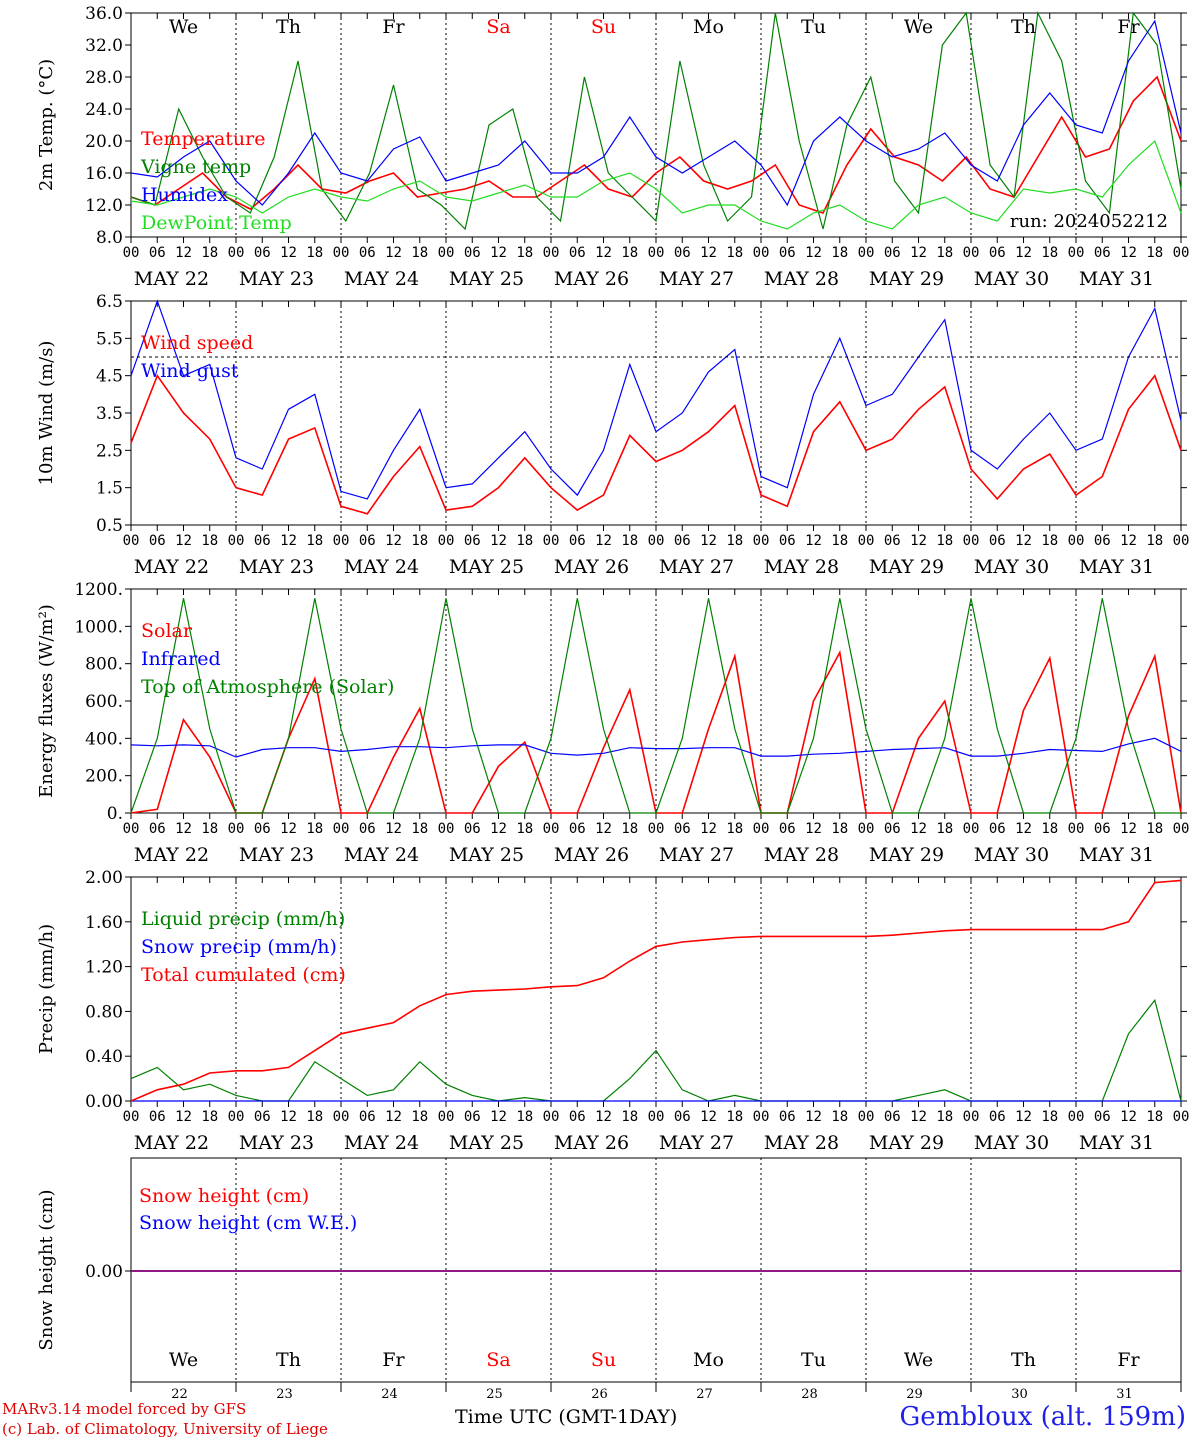 This screenshot has width=1194, height=1440. Describe the element at coordinates (190, 371) in the screenshot. I see `legend-entry: Wind gust` at that location.